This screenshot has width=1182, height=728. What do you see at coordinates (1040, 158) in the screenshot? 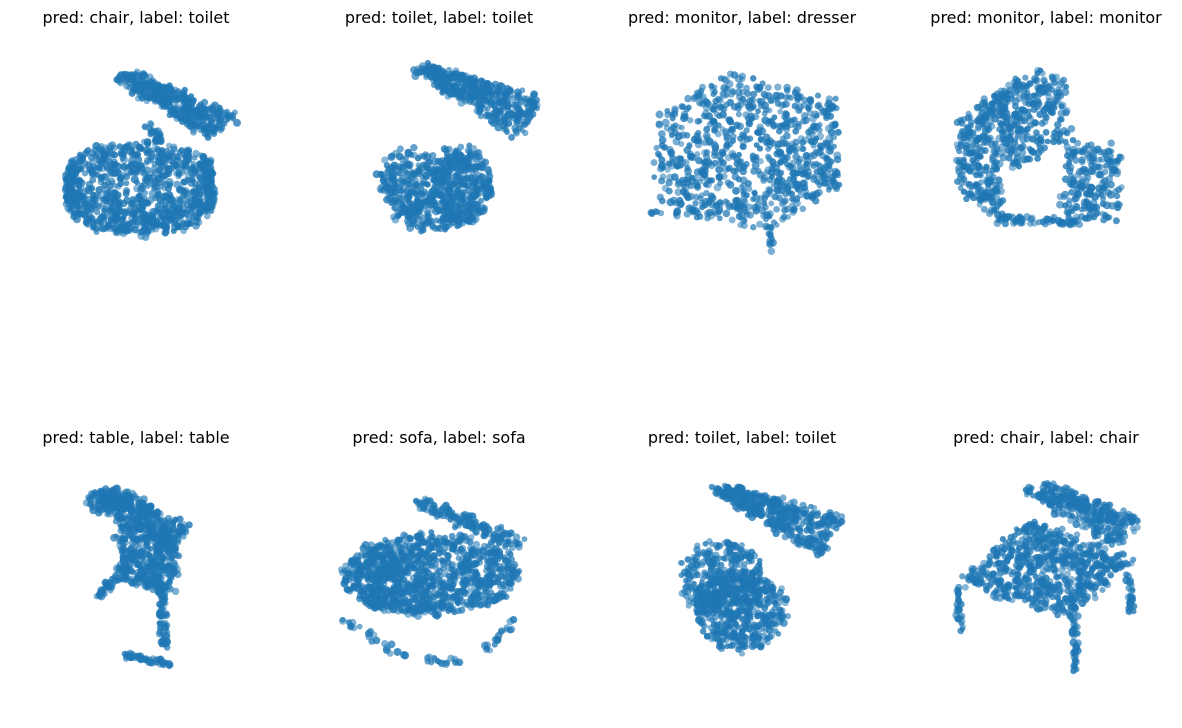
I see `subplot-4: pred: monitor, label: monitor` at bounding box center [1040, 158].